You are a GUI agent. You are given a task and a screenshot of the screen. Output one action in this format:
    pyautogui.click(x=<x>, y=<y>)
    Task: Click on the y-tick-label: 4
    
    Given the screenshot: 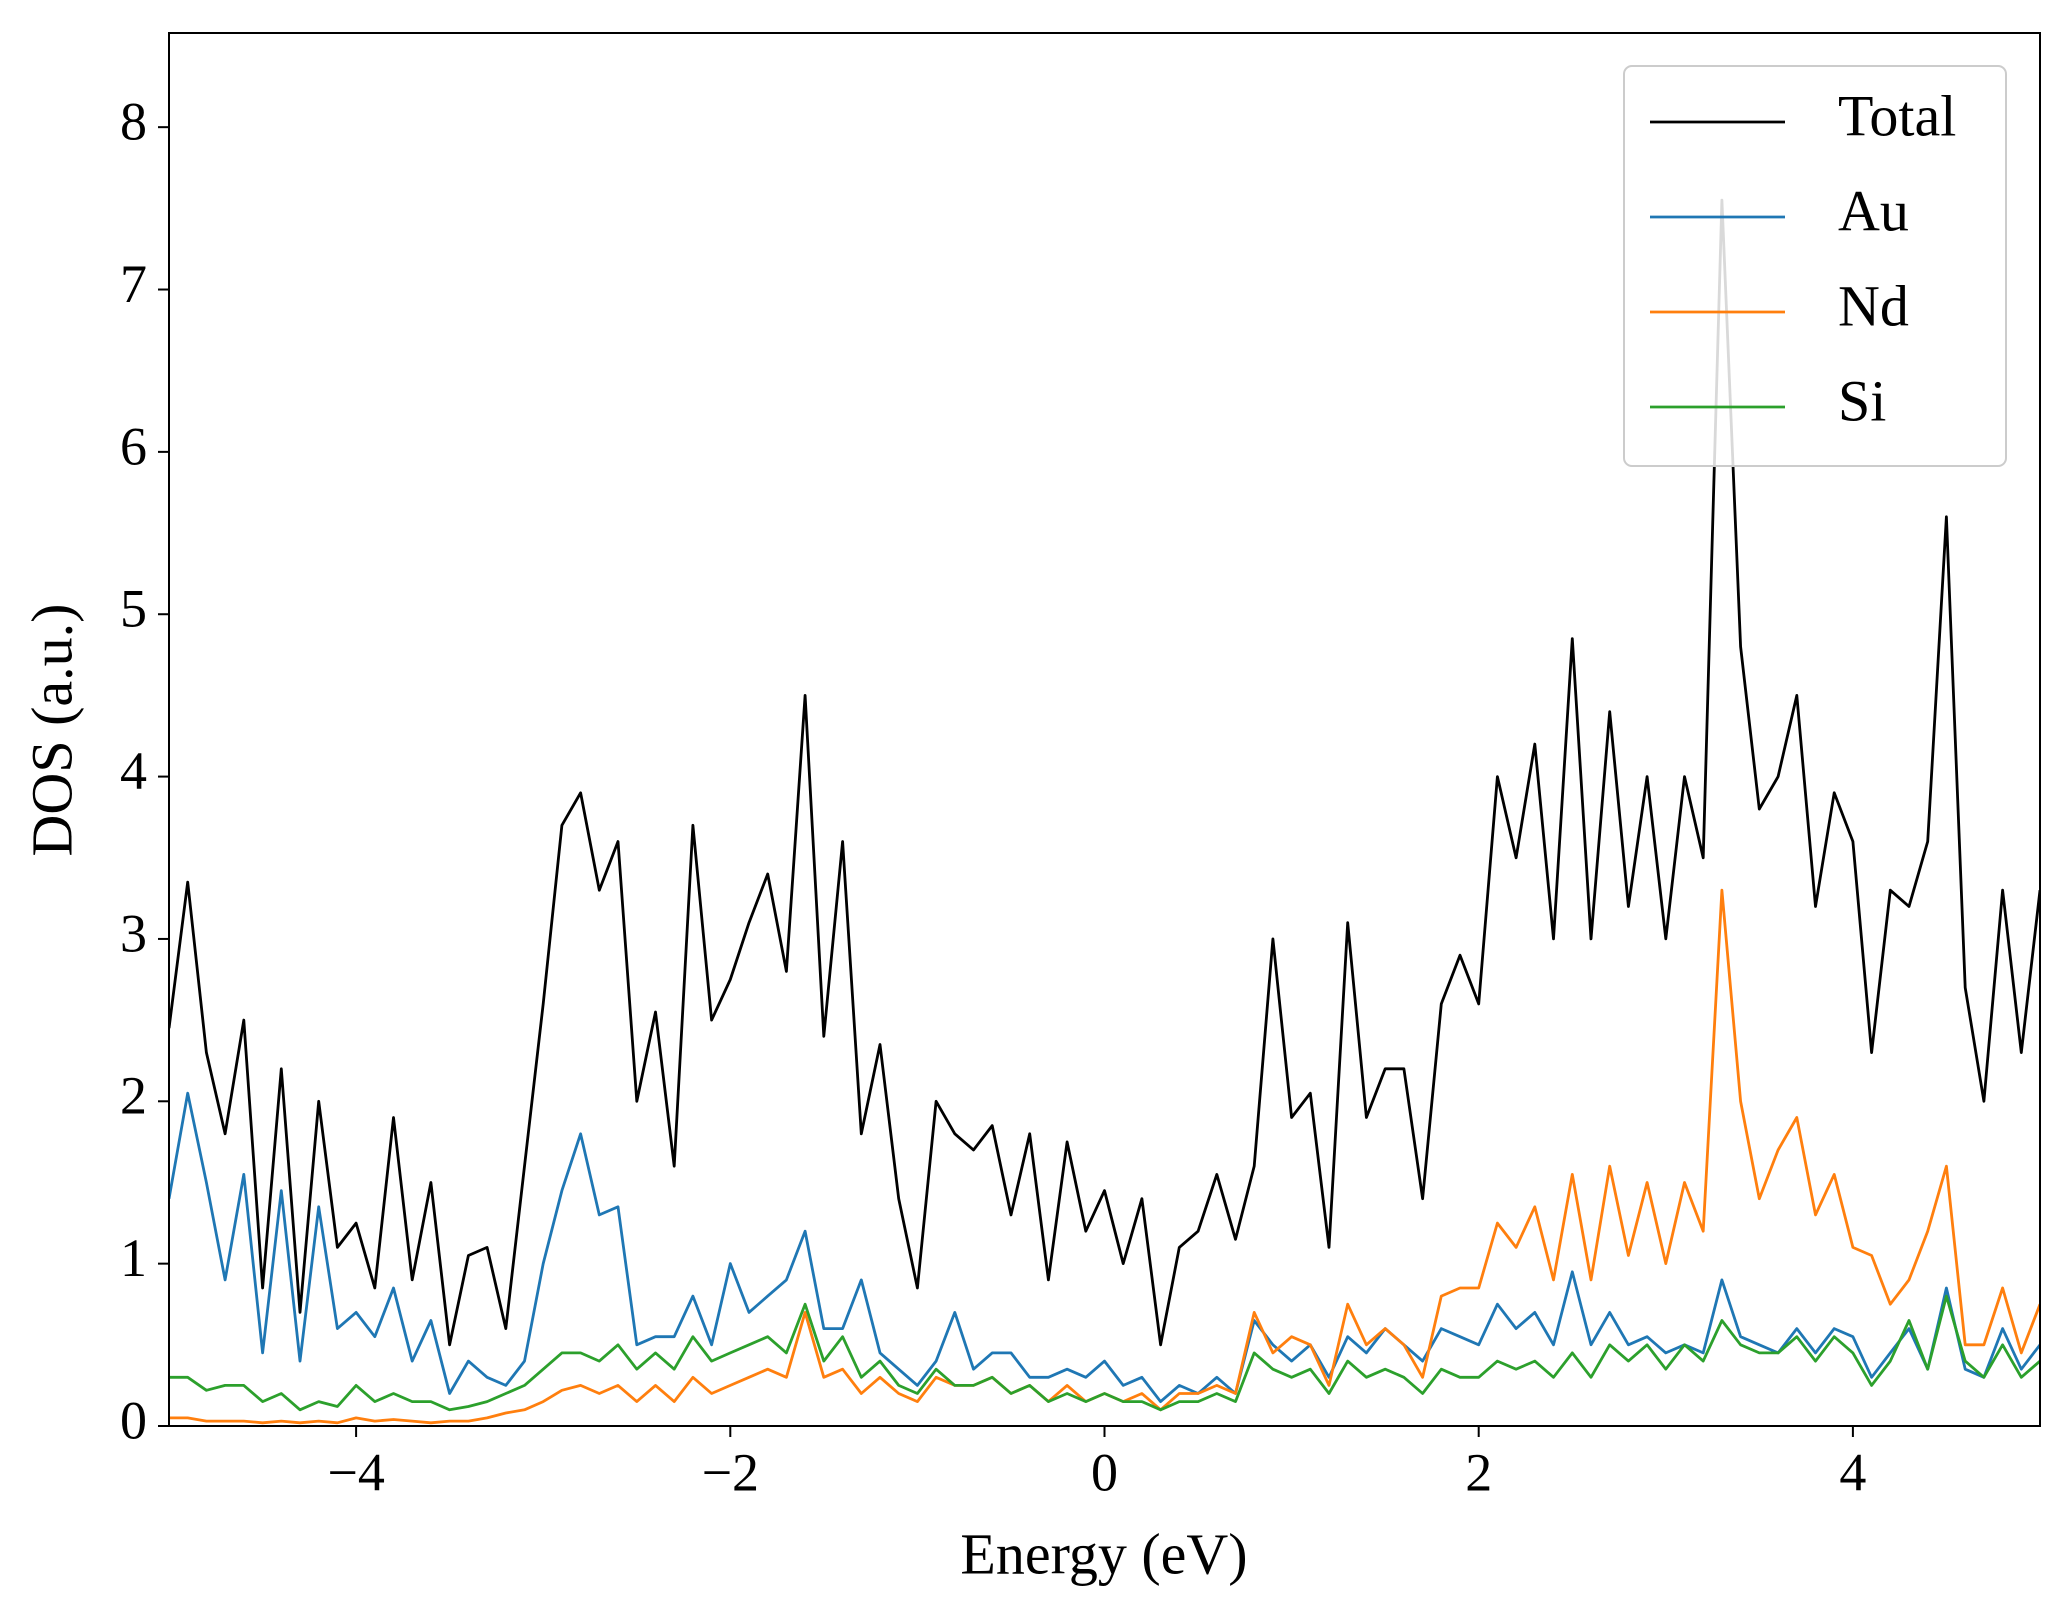 What is the action you would take?
    pyautogui.click(x=133, y=771)
    